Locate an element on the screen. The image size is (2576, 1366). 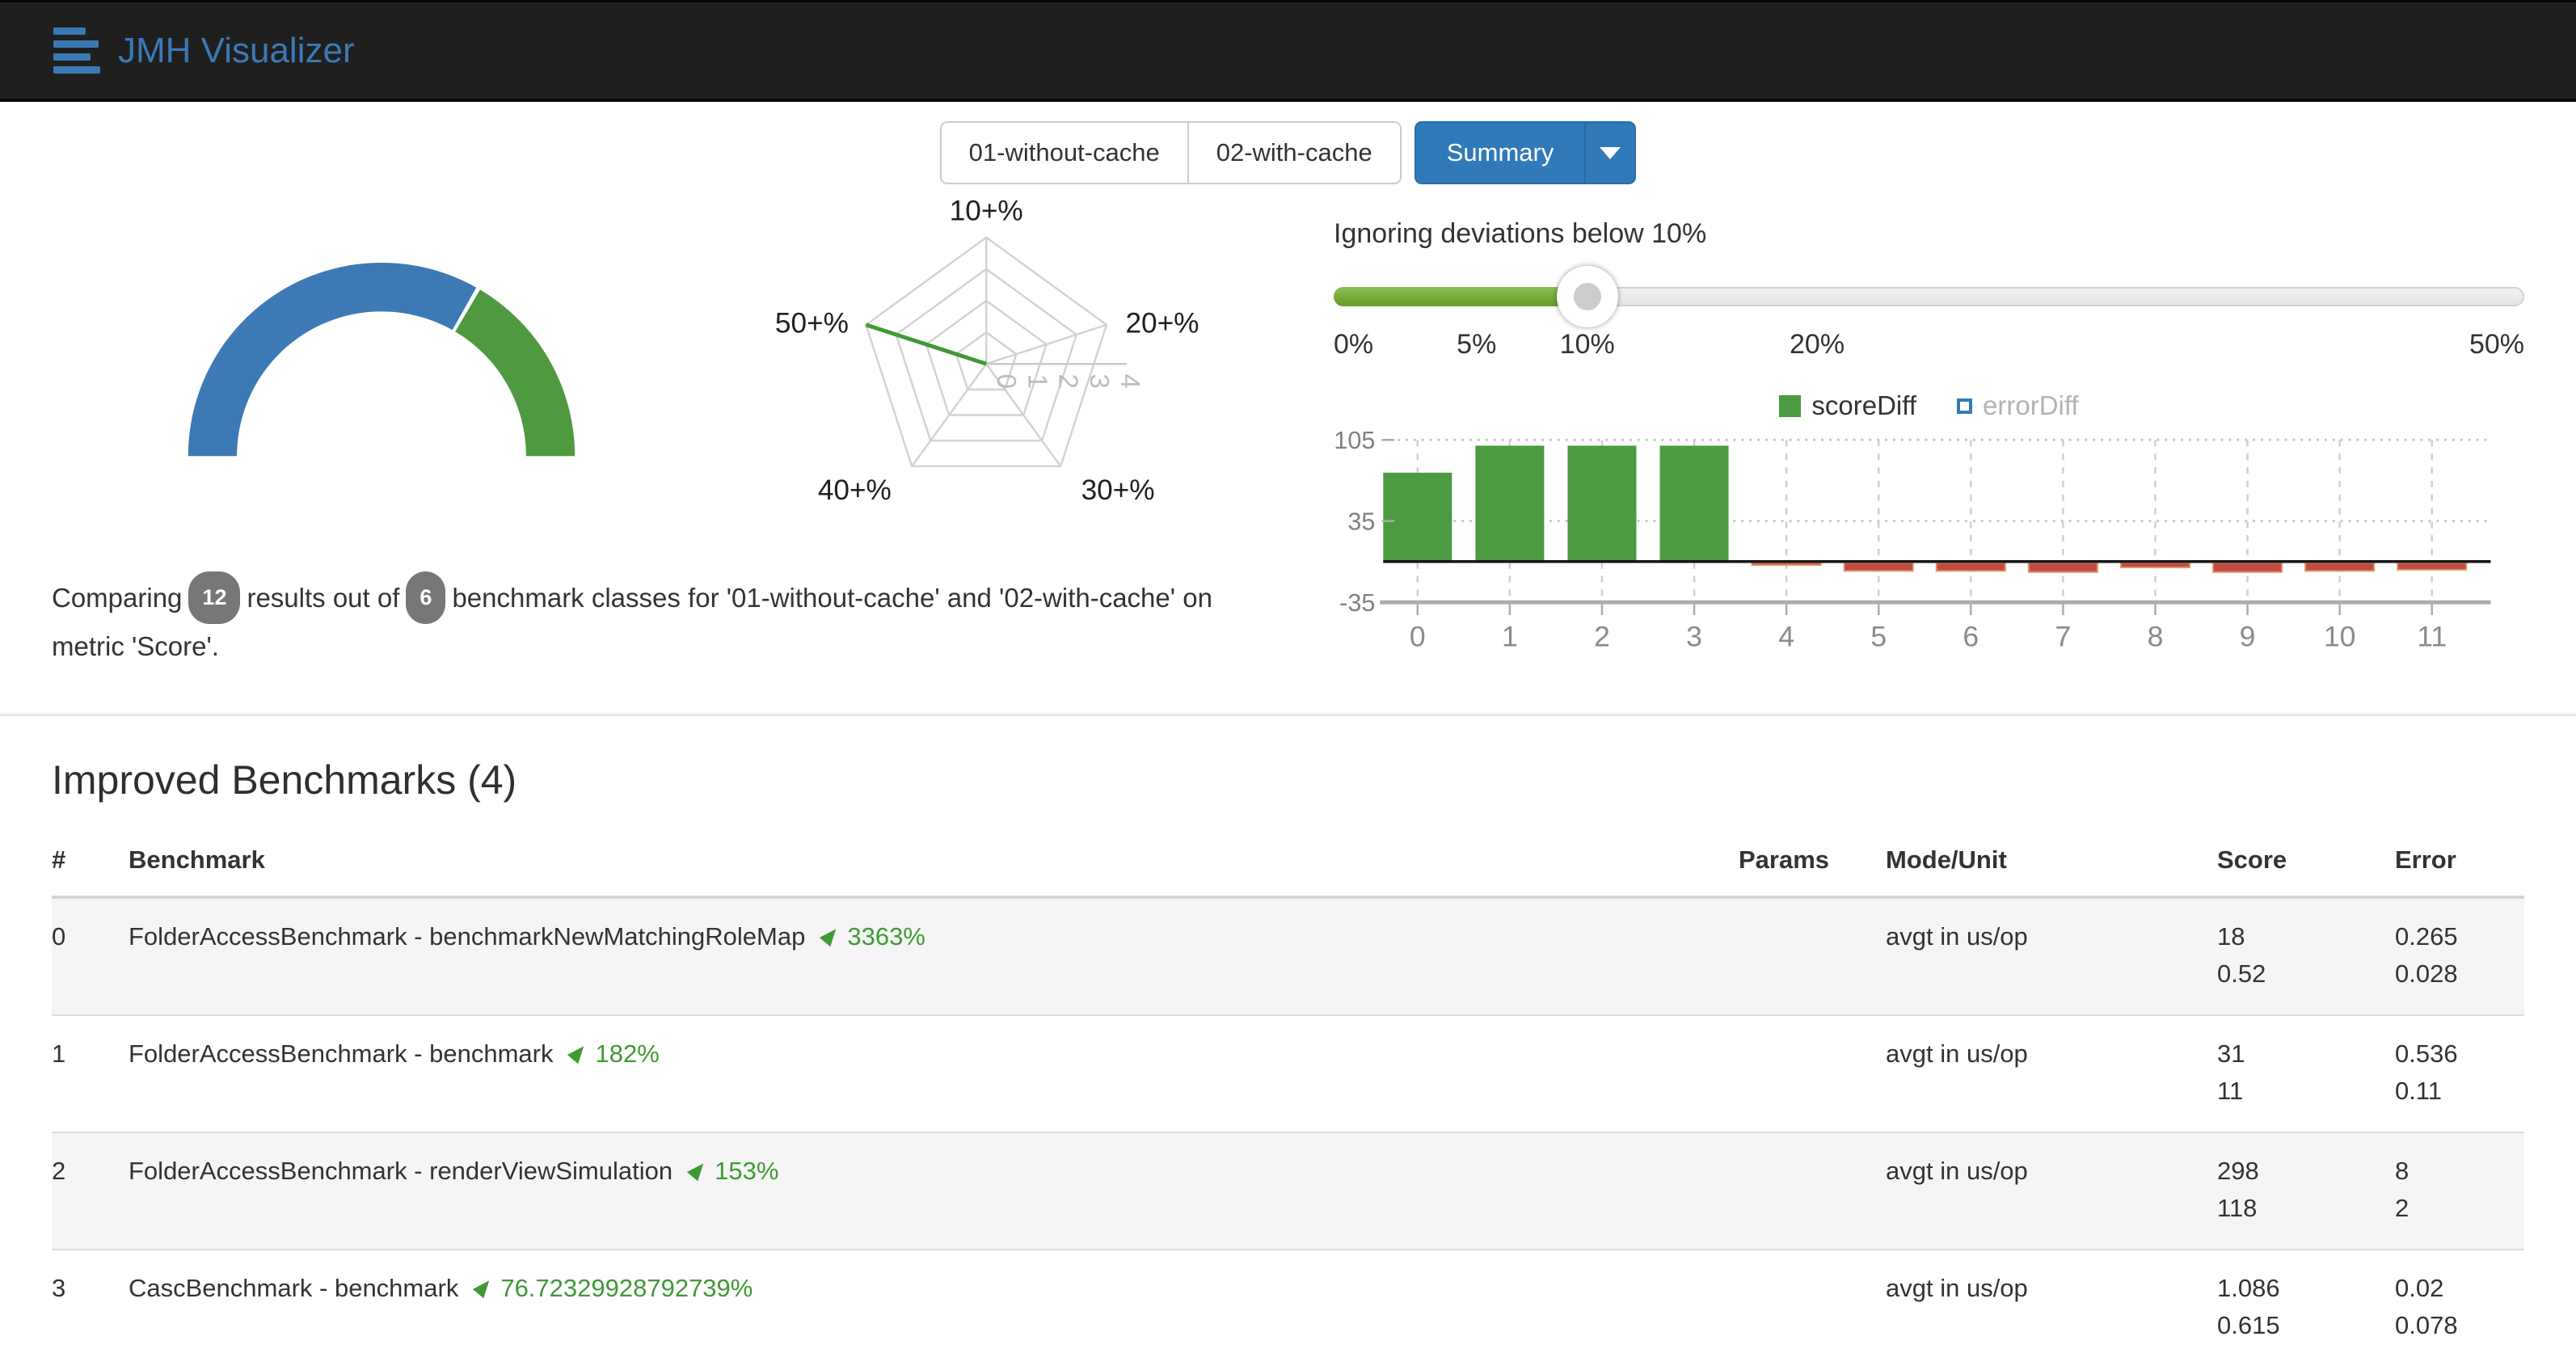
gauge-svg is located at coordinates (382, 360).